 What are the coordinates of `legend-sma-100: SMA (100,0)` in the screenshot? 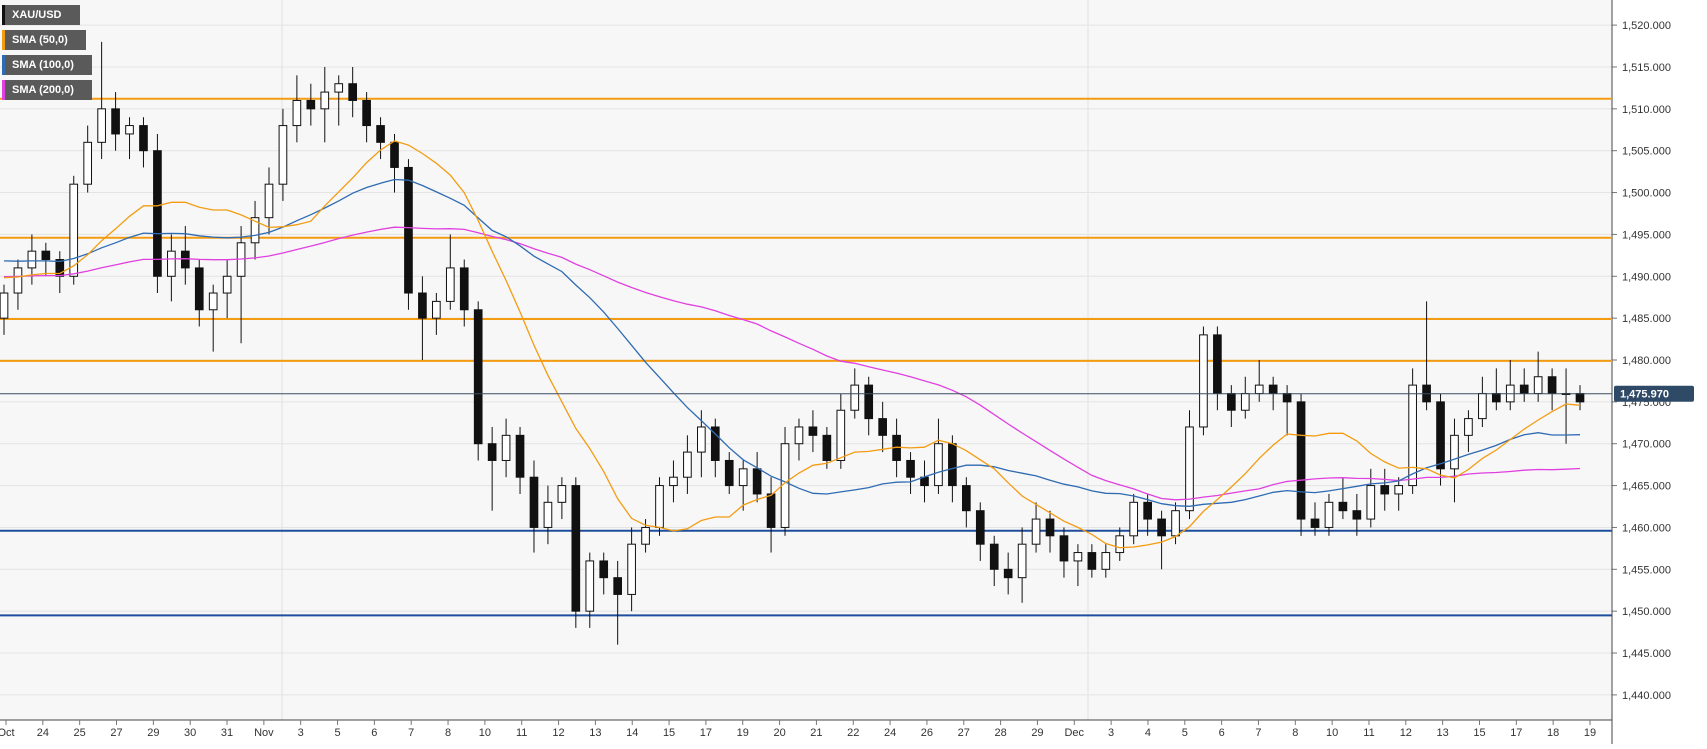 It's located at (47, 65).